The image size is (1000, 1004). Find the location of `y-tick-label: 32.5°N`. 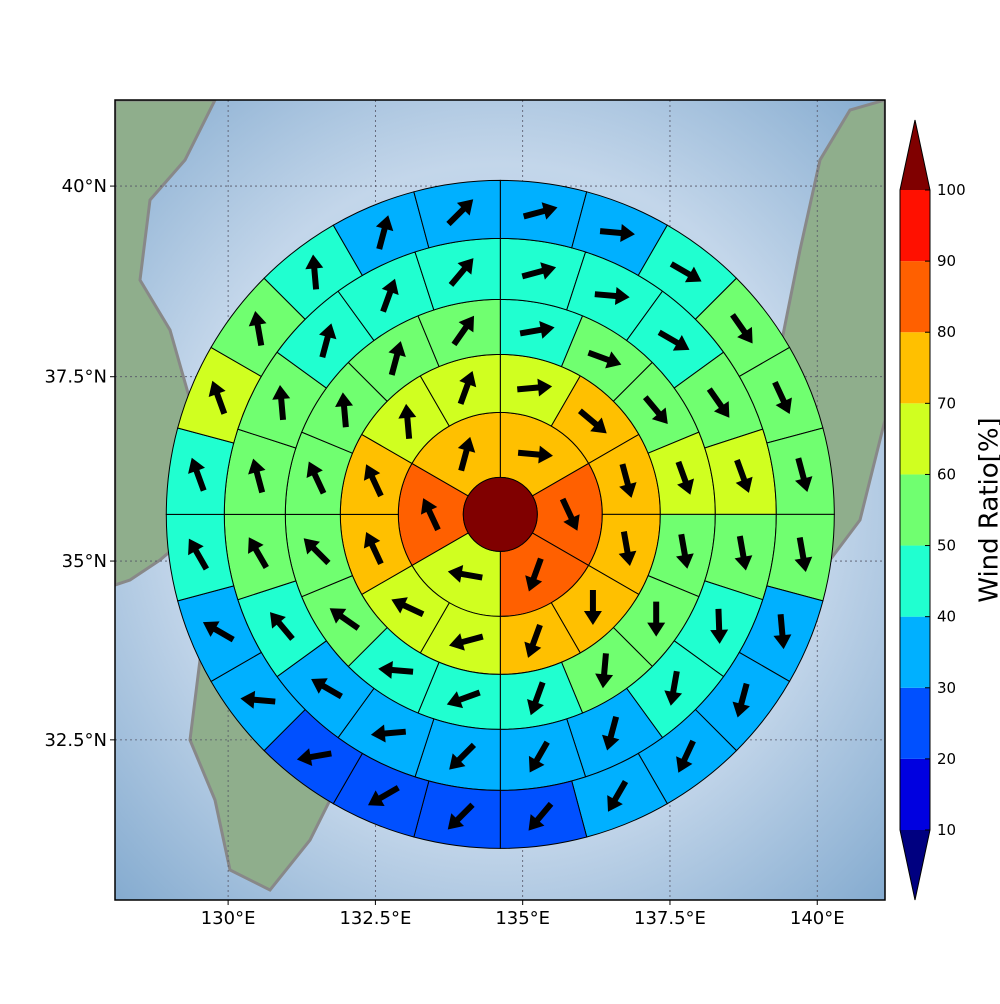

y-tick-label: 32.5°N is located at coordinates (75, 740).